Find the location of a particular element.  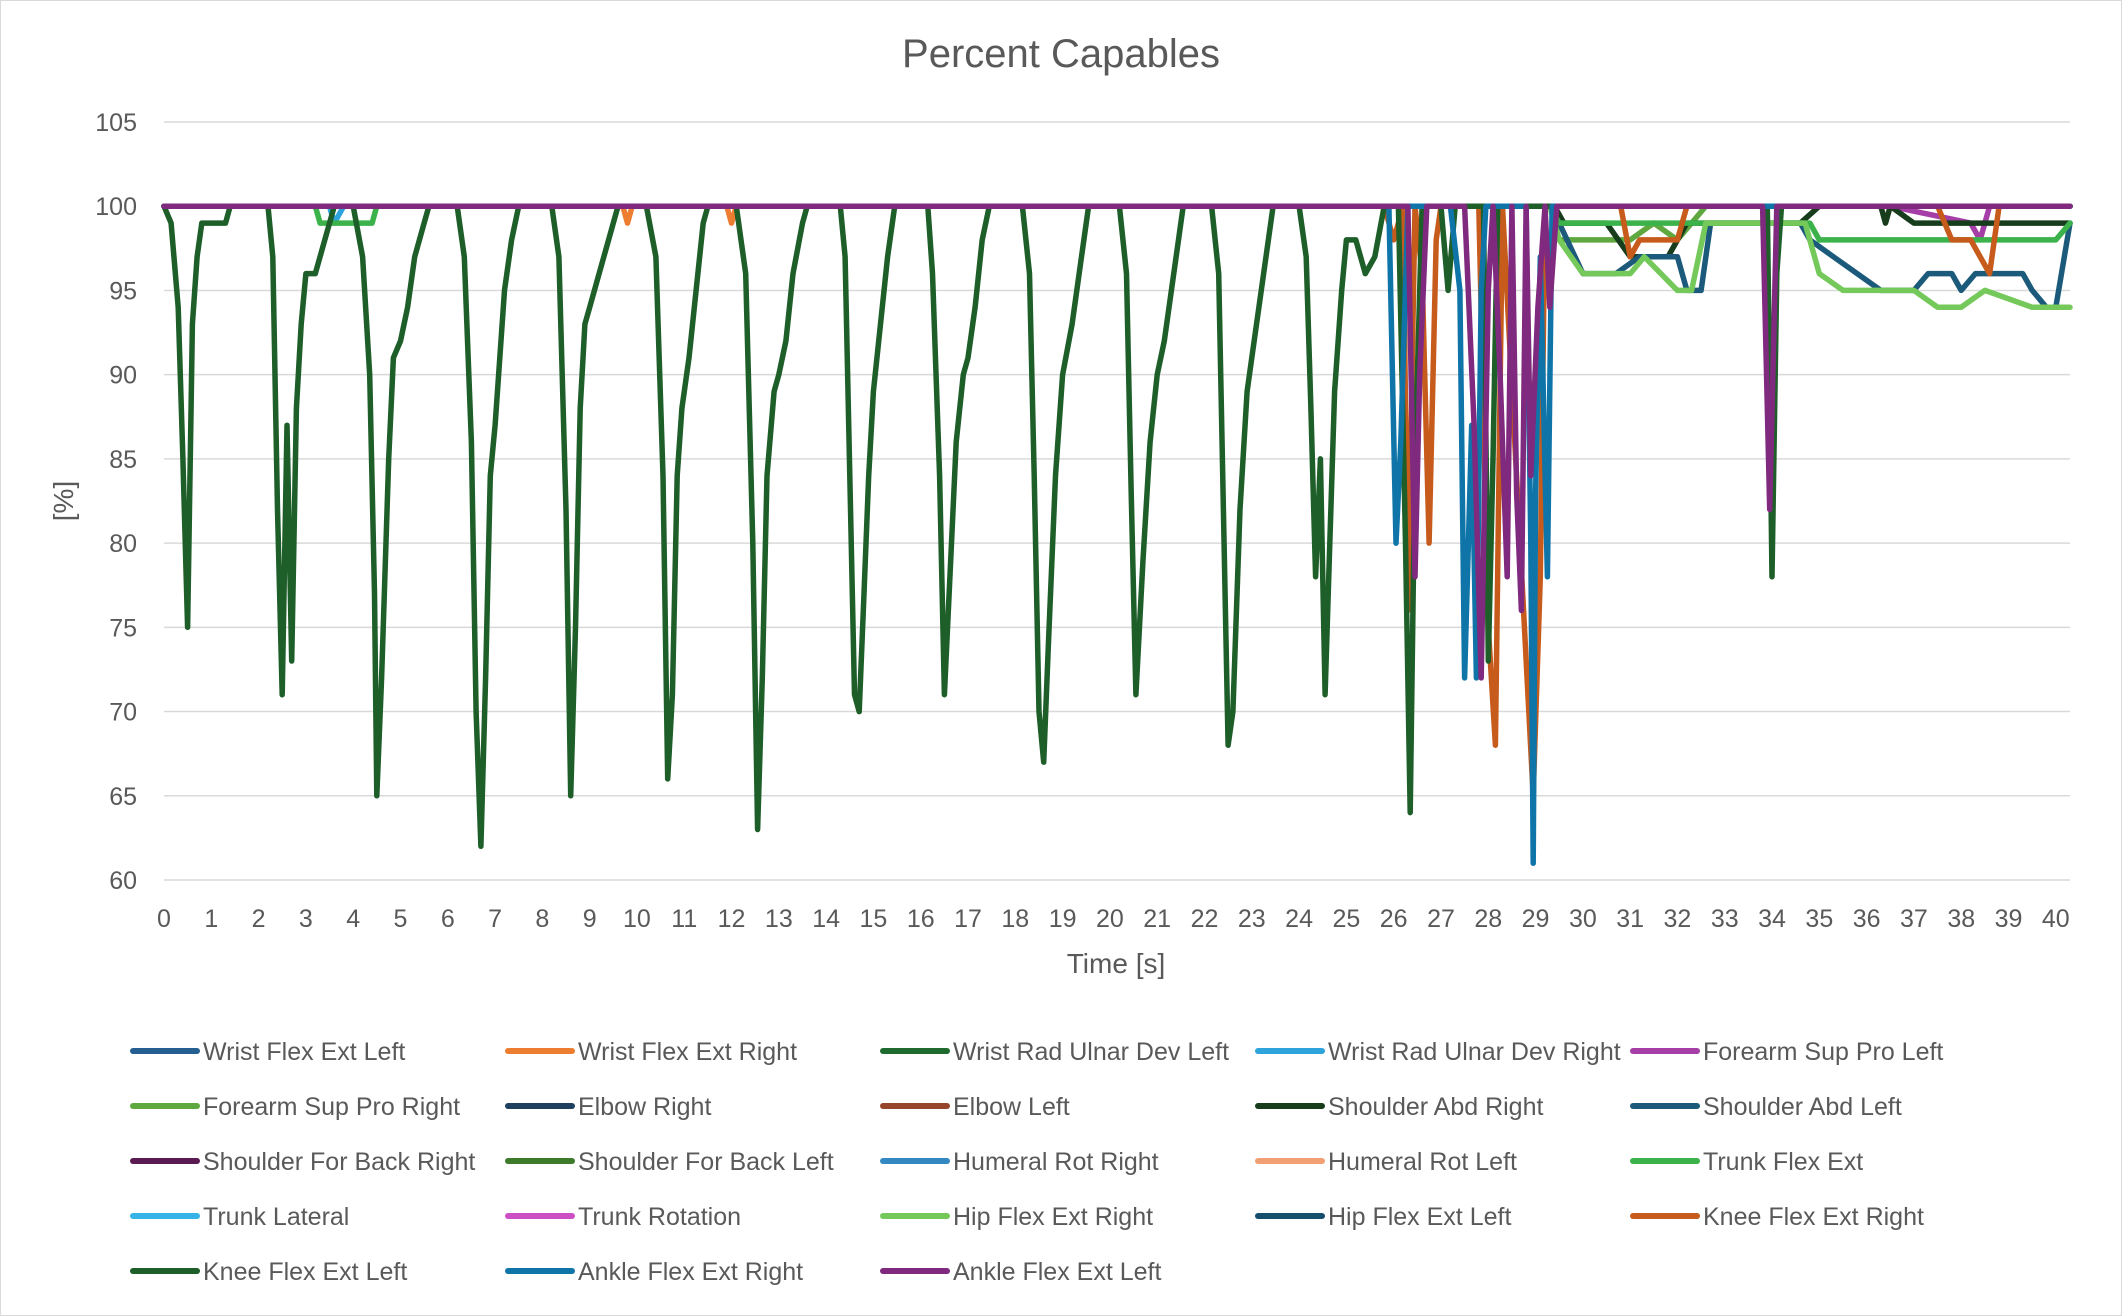

x-axis-title: Time [s] is located at coordinates (1116, 963).